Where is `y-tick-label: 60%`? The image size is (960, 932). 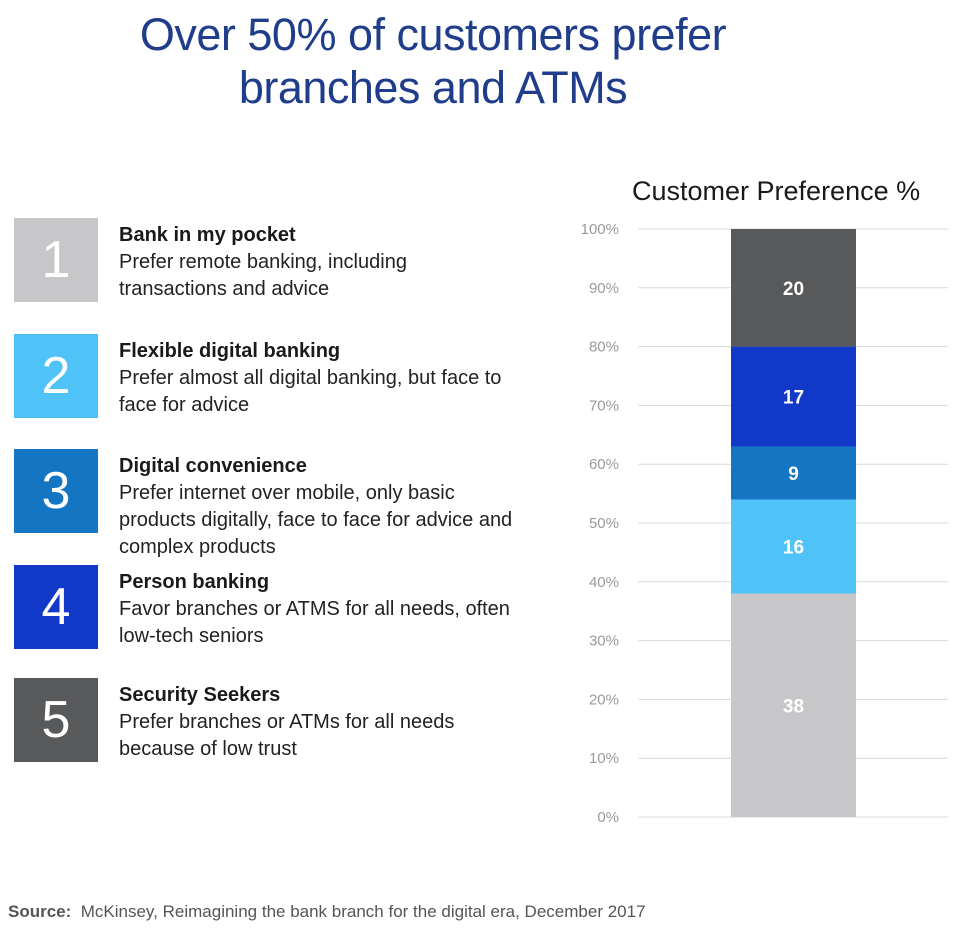
y-tick-label: 60% is located at coordinates (604, 464).